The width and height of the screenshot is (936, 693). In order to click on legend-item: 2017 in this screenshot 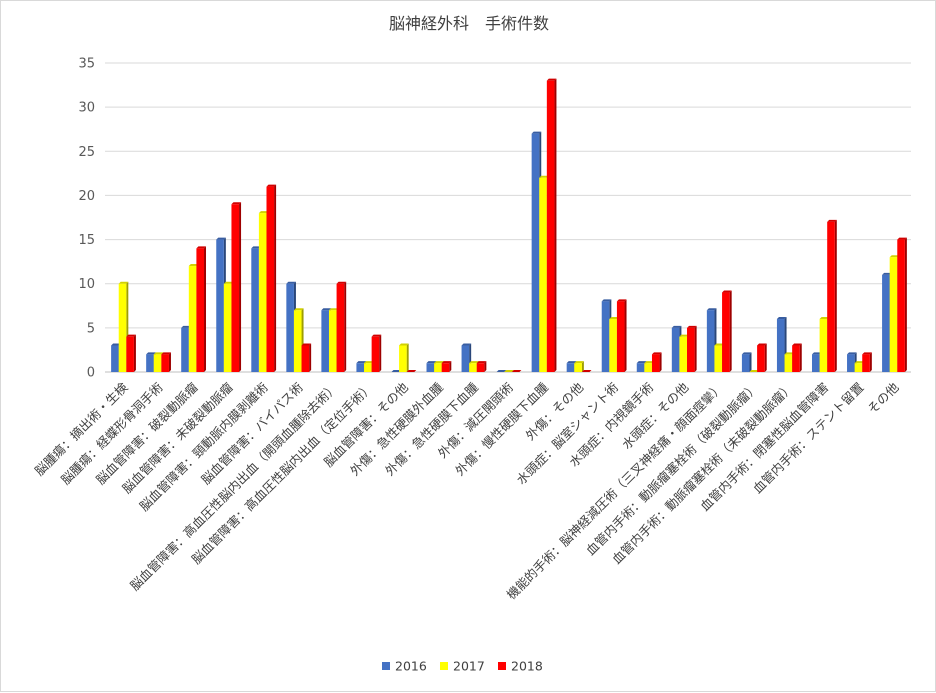, I will do `click(462, 666)`.